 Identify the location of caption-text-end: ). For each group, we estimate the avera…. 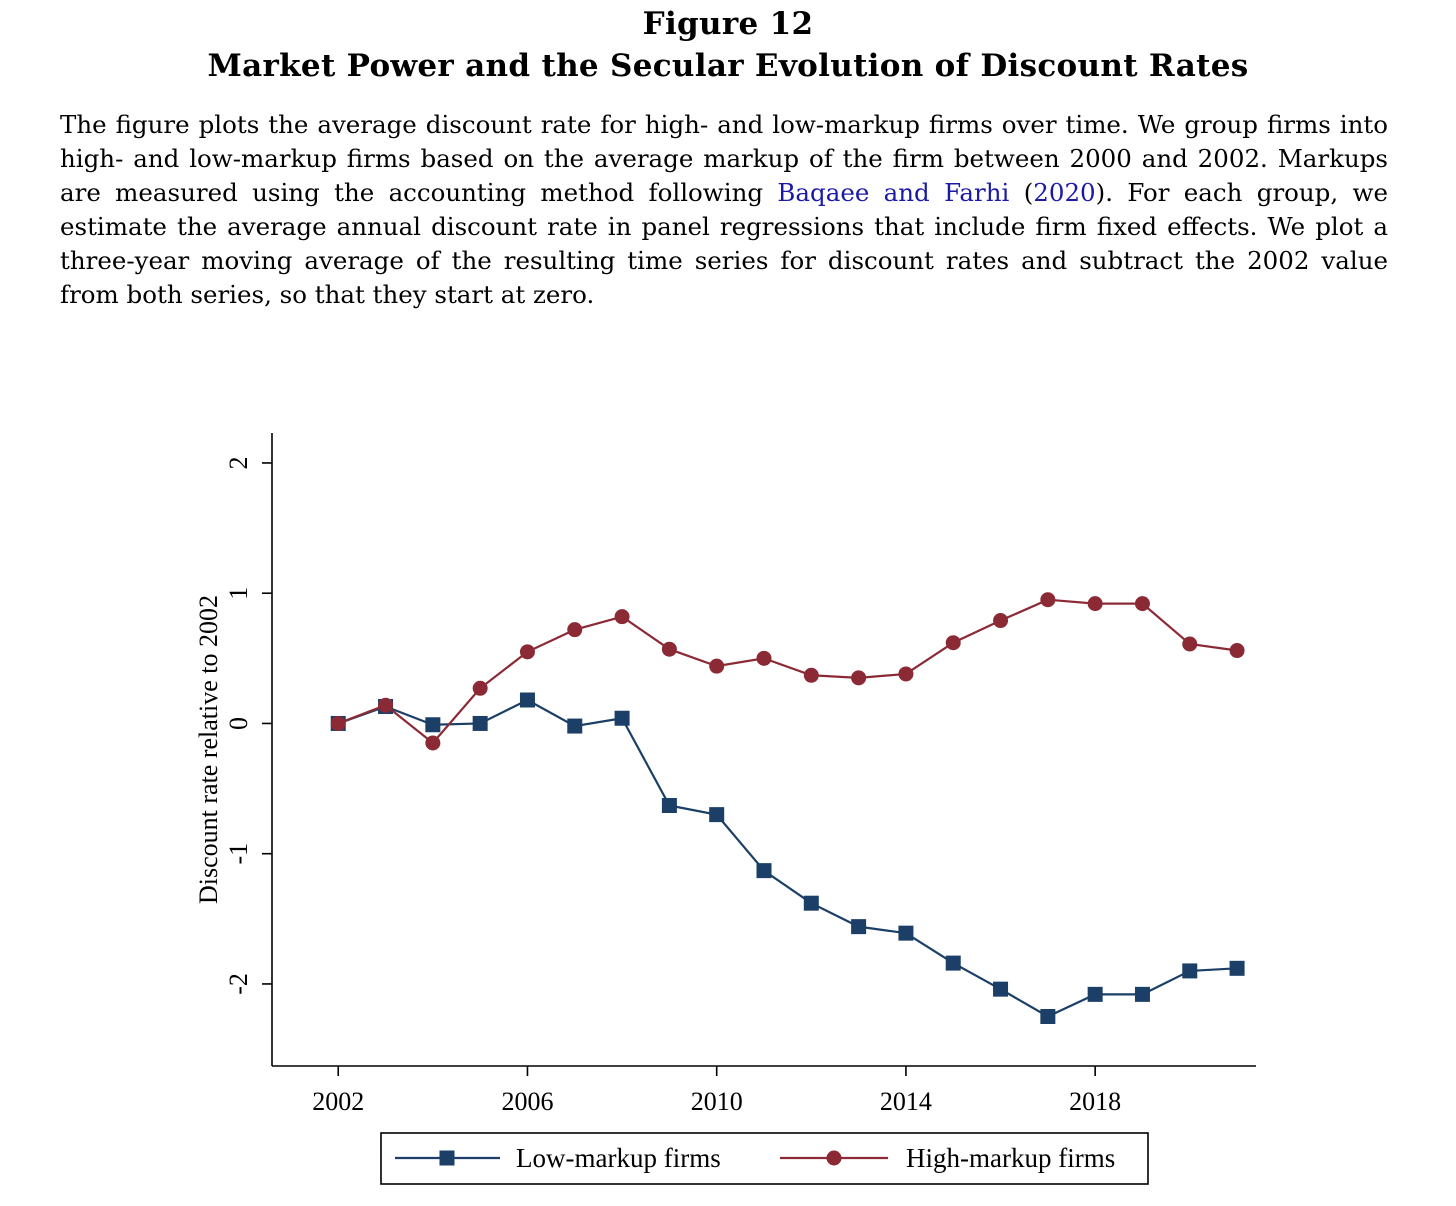
(724, 243).